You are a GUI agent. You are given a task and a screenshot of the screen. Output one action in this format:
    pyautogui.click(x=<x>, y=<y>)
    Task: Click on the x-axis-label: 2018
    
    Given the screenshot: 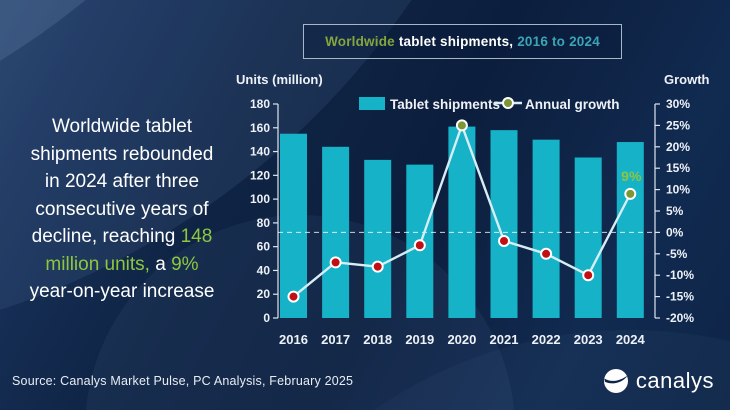 What is the action you would take?
    pyautogui.click(x=377, y=339)
    